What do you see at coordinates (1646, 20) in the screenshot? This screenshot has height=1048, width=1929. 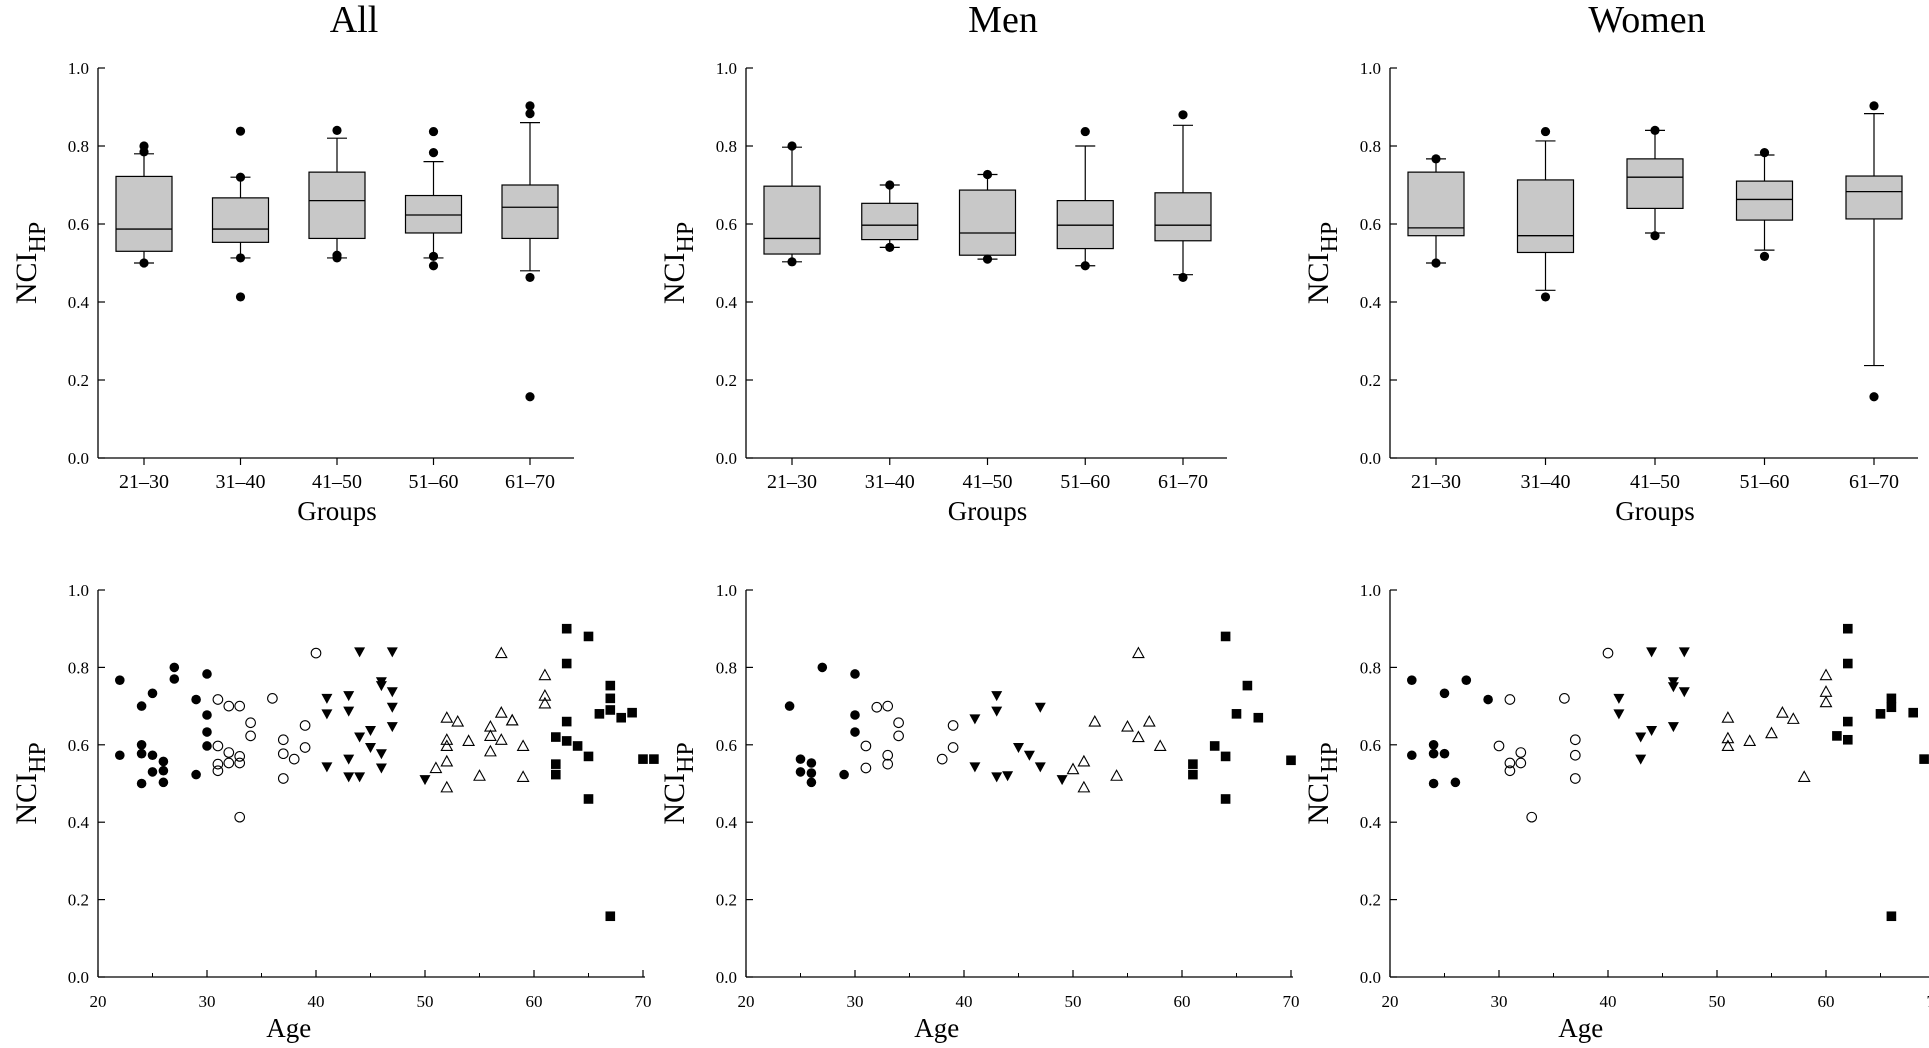 I see `panel-title-women: Women` at bounding box center [1646, 20].